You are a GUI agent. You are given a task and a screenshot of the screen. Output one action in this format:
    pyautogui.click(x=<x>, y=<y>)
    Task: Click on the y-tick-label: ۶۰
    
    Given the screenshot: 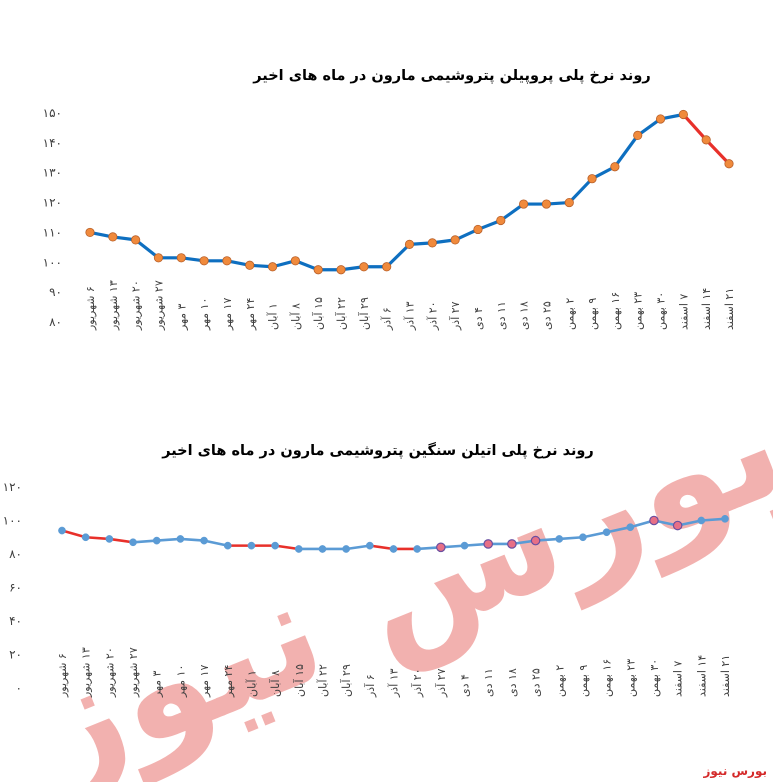 What is the action you would take?
    pyautogui.click(x=15, y=588)
    